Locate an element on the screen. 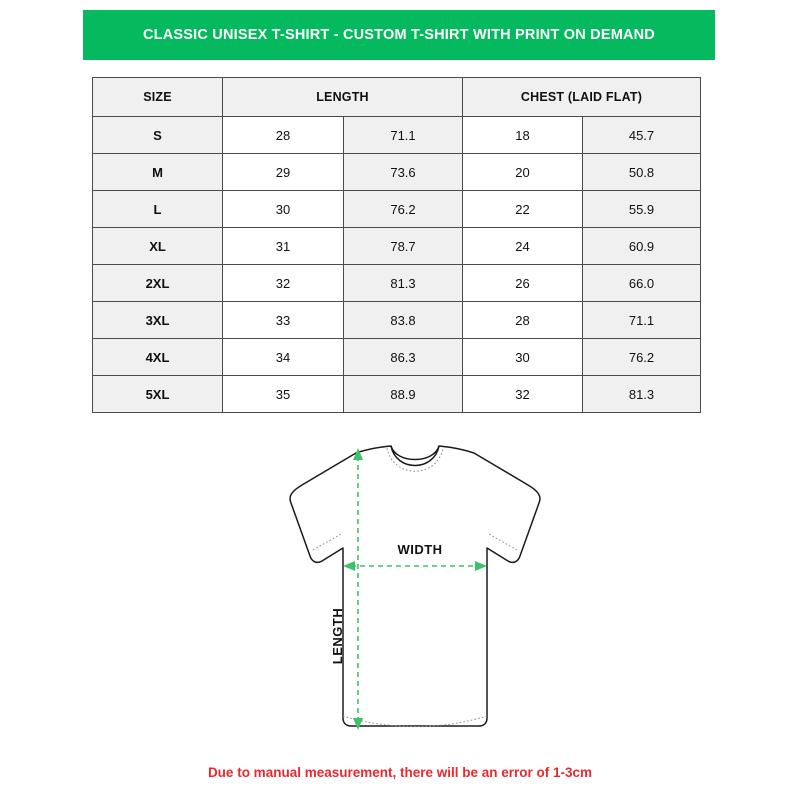 This screenshot has width=800, height=800. table-row: 3XL 33 83.8 28 71.1 is located at coordinates (396, 320).